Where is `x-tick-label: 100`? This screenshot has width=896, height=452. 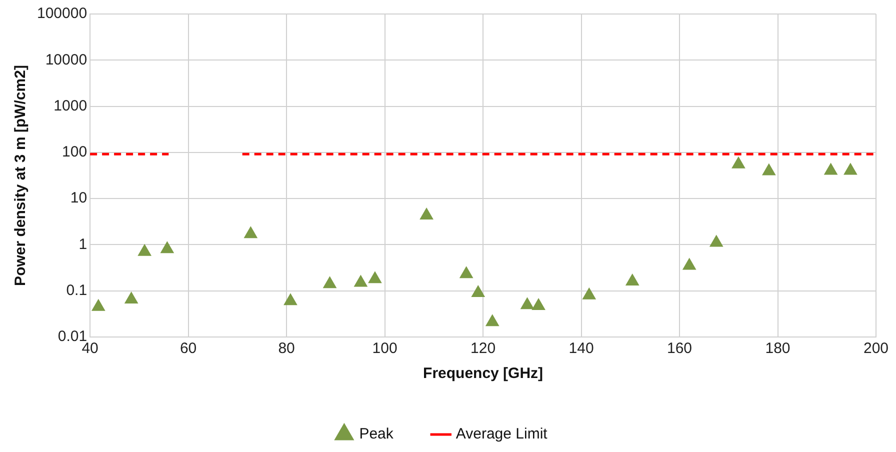 x-tick-label: 100 is located at coordinates (385, 349).